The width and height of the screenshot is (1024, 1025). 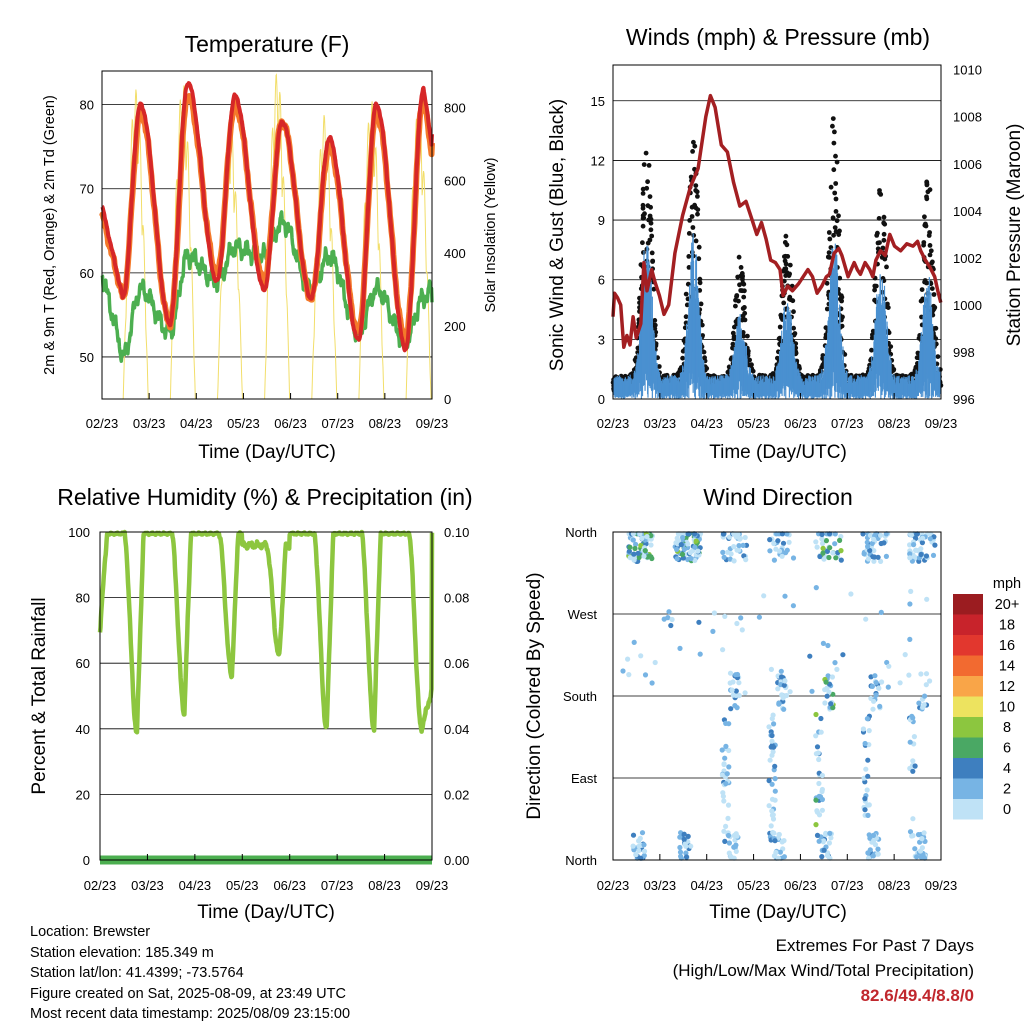 I want to click on y2-tick-label: 1004, so click(x=967, y=211).